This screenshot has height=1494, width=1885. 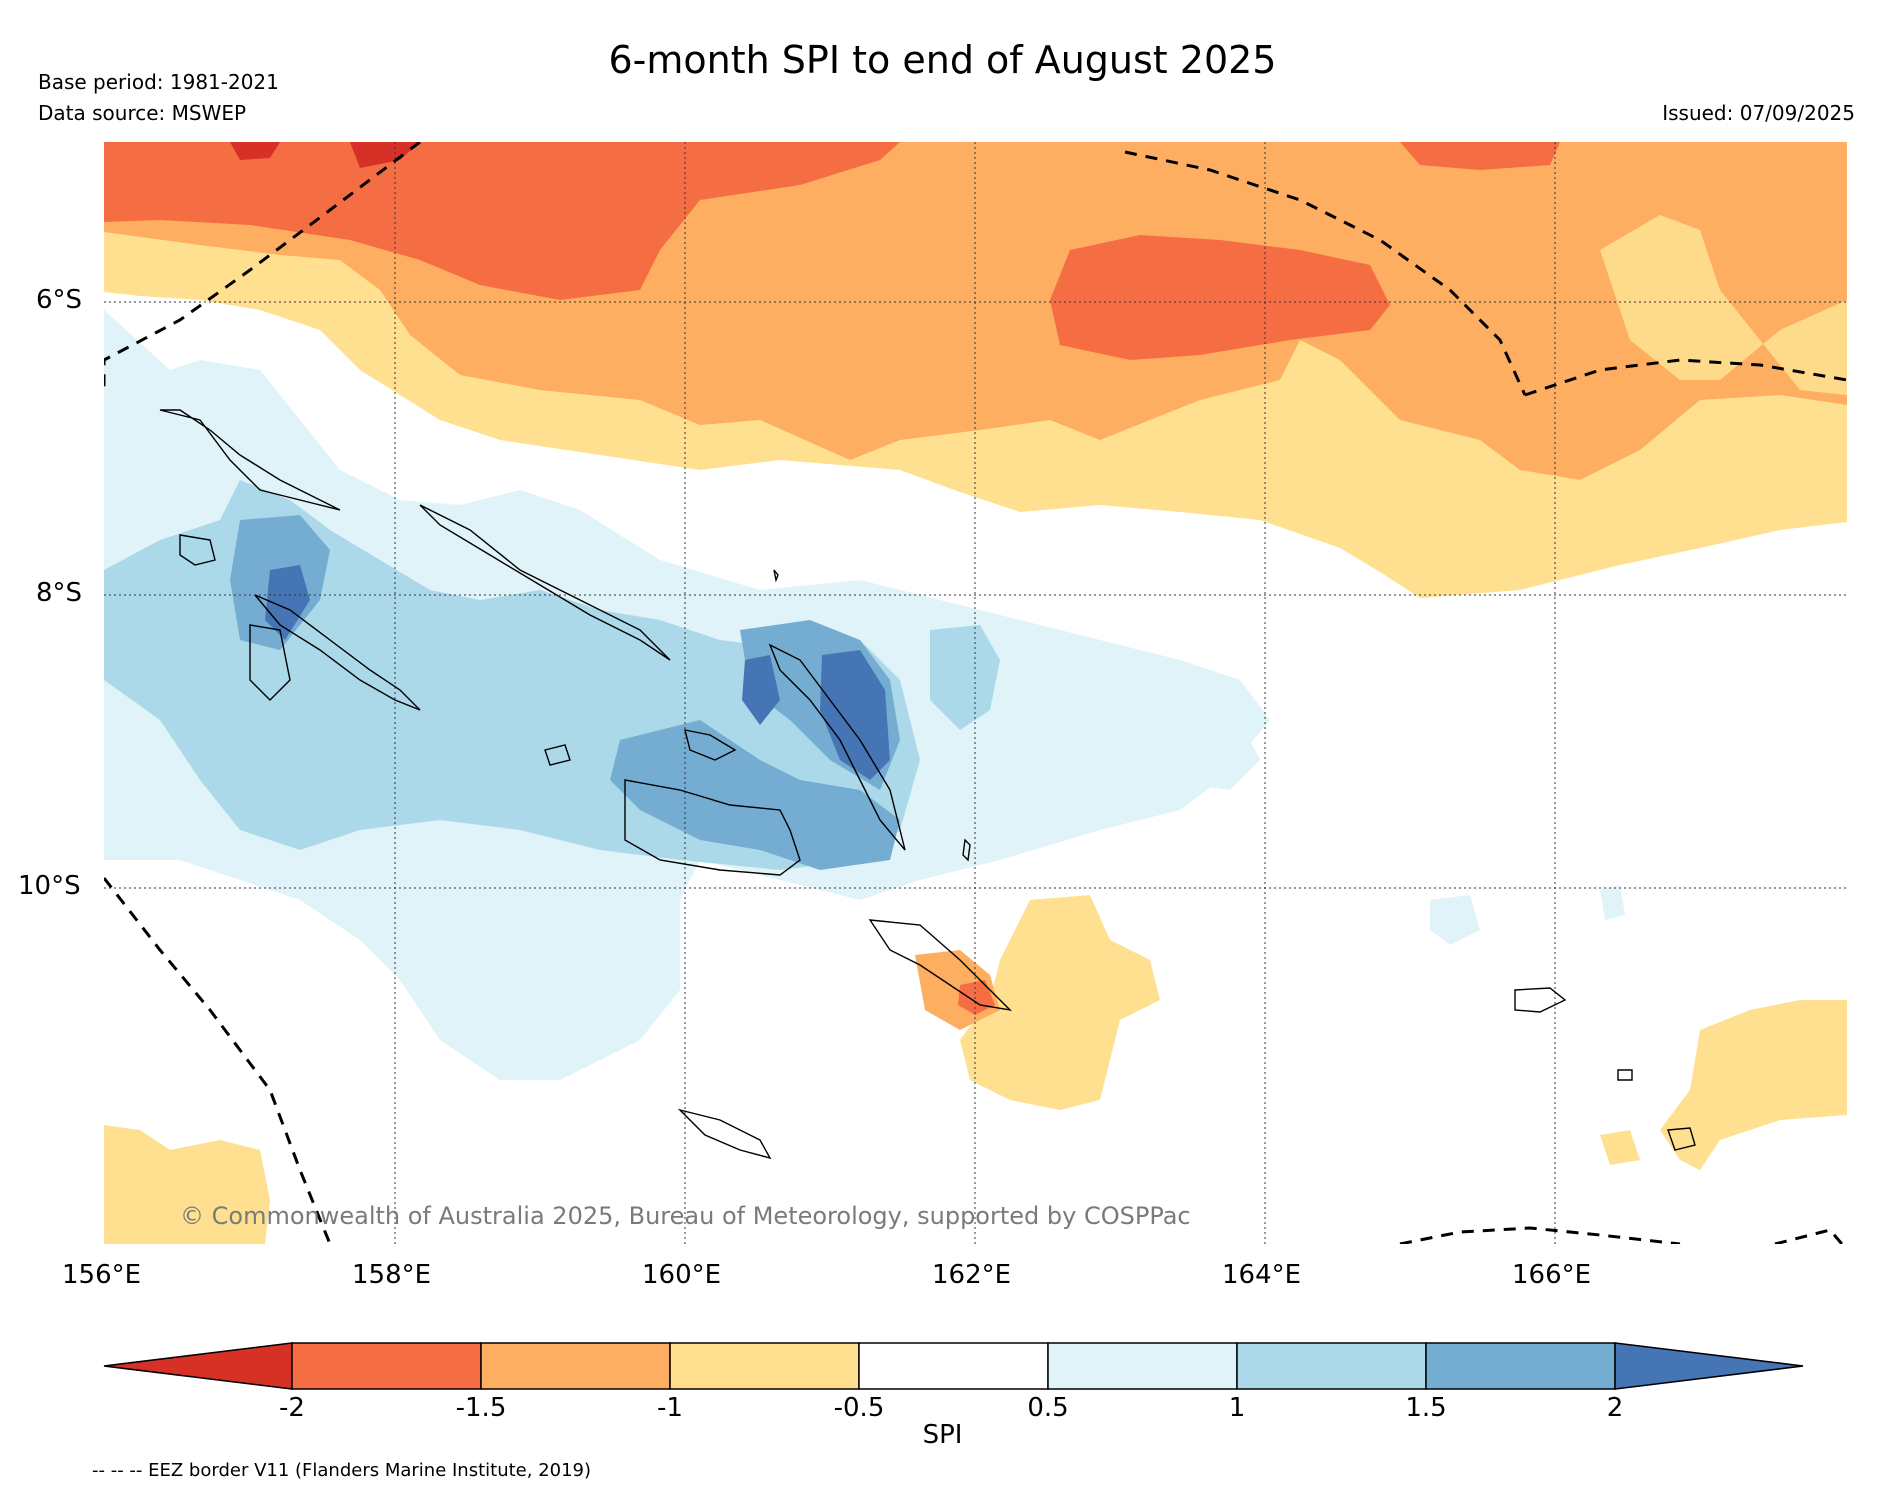 I want to click on spi-band-light-orange-ne, so click(x=1723, y=305).